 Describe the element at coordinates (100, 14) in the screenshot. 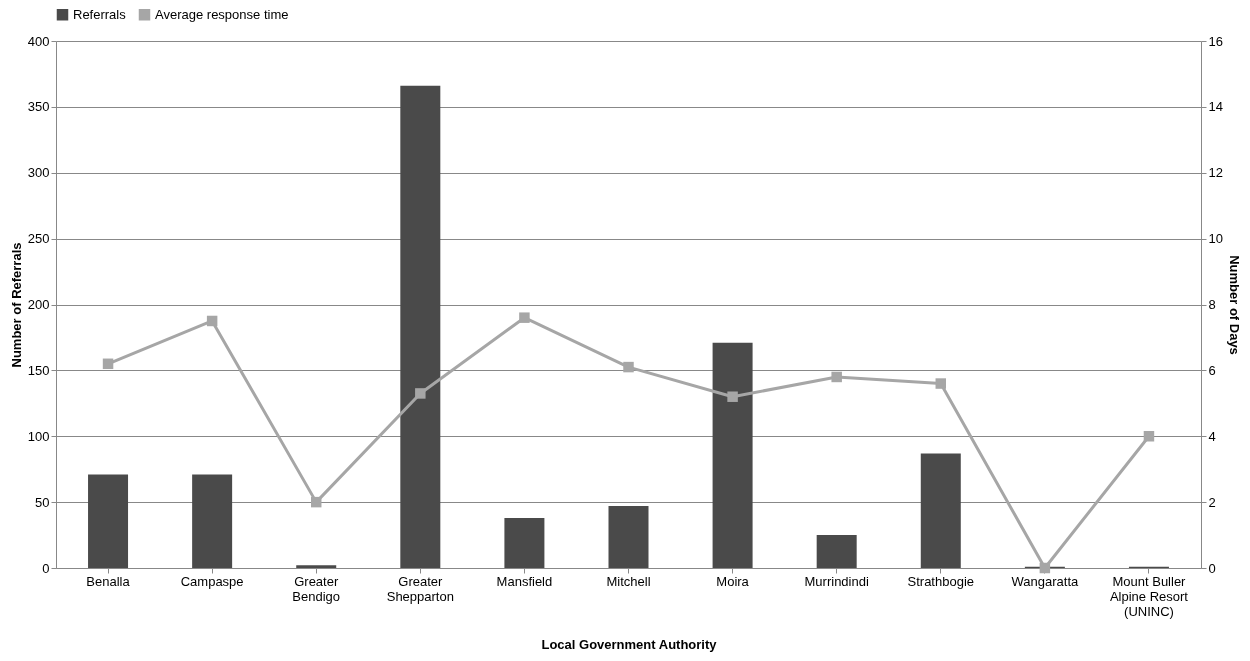

I see `legend-label: Referrals` at that location.